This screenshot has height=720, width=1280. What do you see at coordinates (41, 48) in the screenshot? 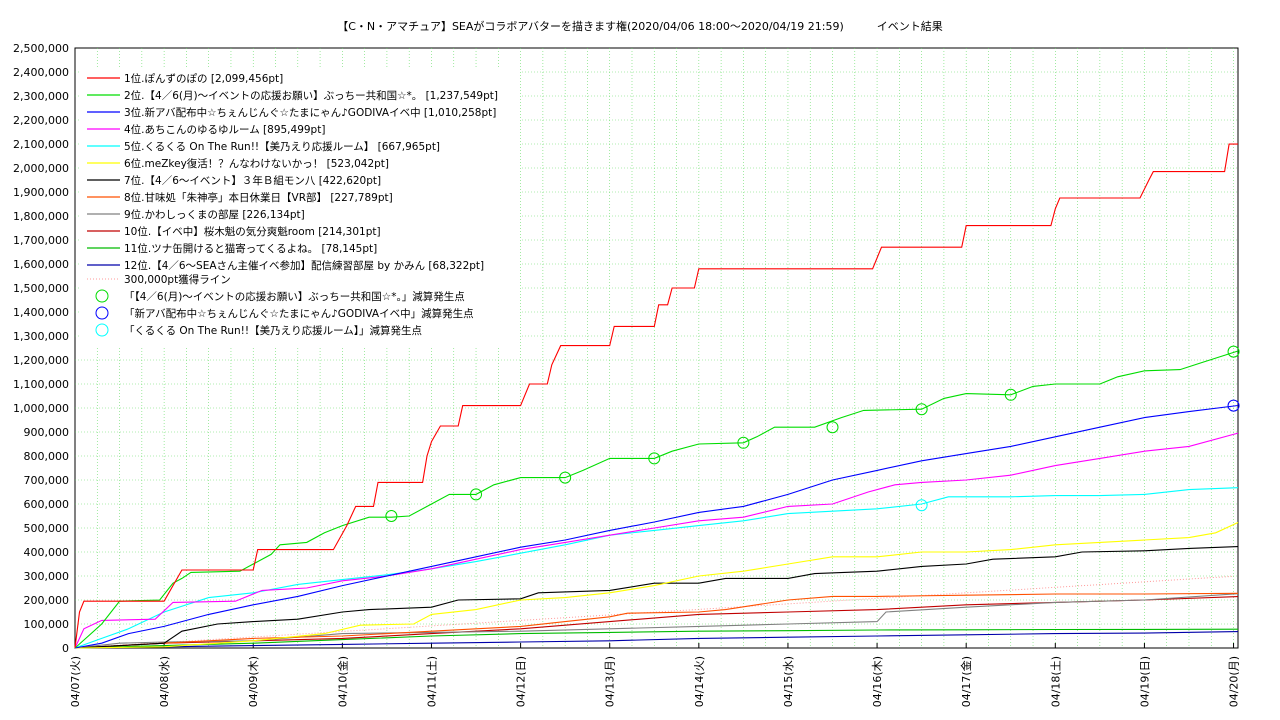
I see `y-tick-label: 2,500,000` at bounding box center [41, 48].